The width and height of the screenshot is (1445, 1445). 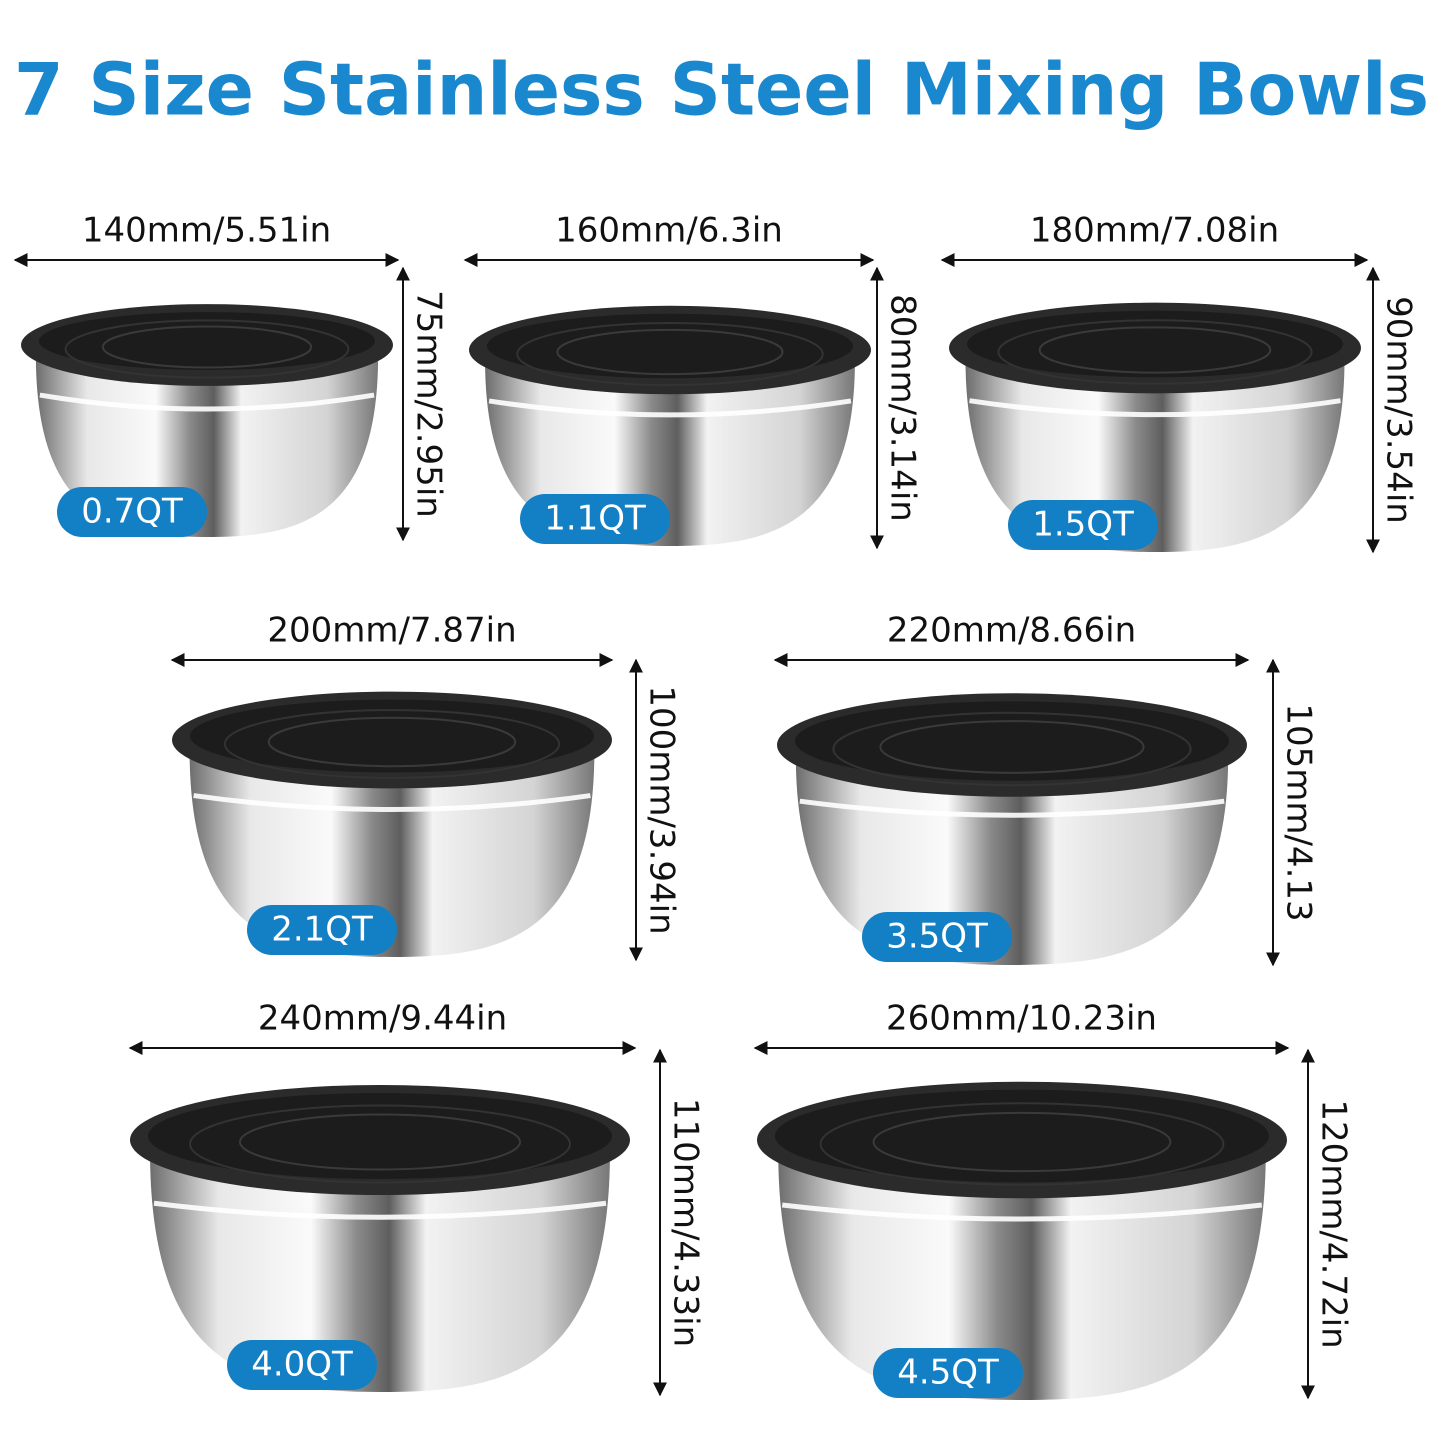 What do you see at coordinates (903, 408) in the screenshot?
I see `height-label: 80mm/3.14in` at bounding box center [903, 408].